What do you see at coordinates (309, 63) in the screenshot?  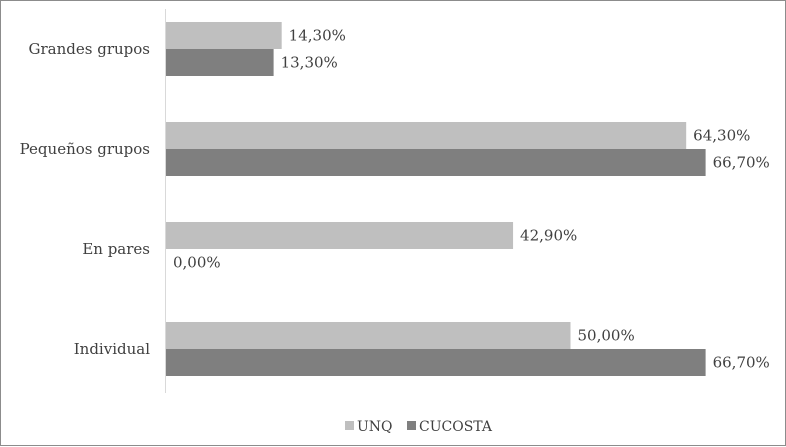 I see `data-label: 13,30%` at bounding box center [309, 63].